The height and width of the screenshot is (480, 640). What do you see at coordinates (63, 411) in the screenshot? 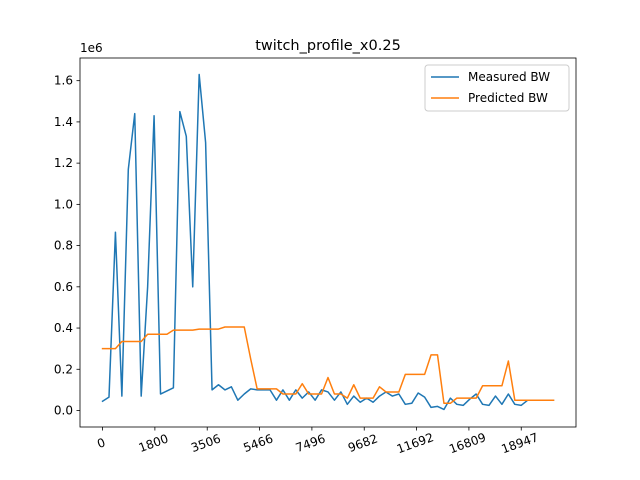
I see `y-tick-label: 0.0` at bounding box center [63, 411].